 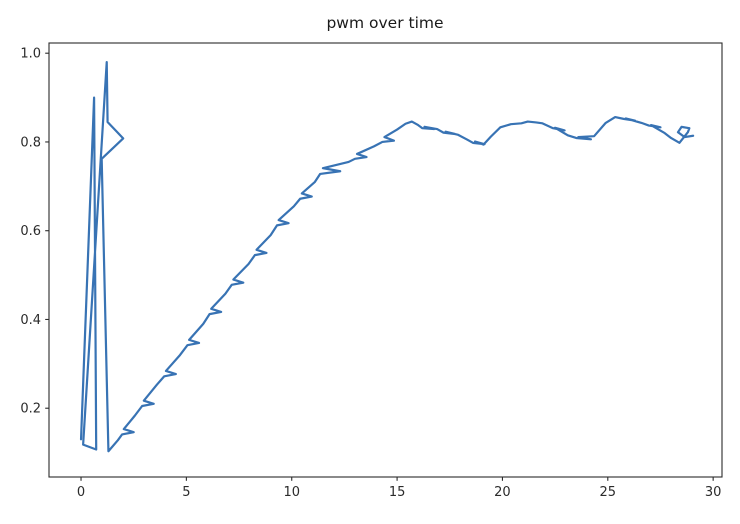 What do you see at coordinates (81, 492) in the screenshot?
I see `x-tick-label: 0` at bounding box center [81, 492].